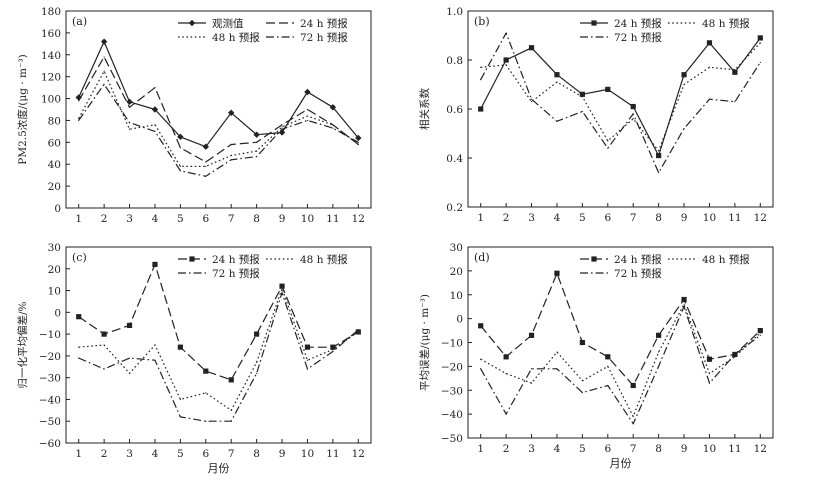 The height and width of the screenshot is (484, 819). I want to click on y-tick-label: 30, so click(456, 248).